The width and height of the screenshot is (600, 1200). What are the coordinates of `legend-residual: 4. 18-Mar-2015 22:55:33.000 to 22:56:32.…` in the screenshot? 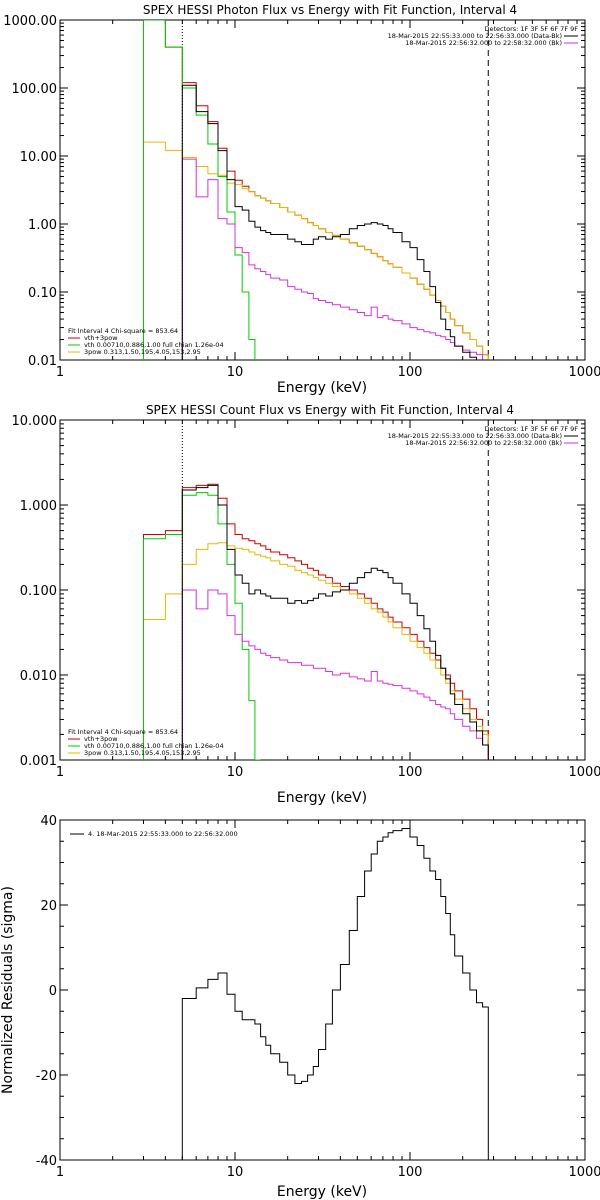 It's located at (163, 834).